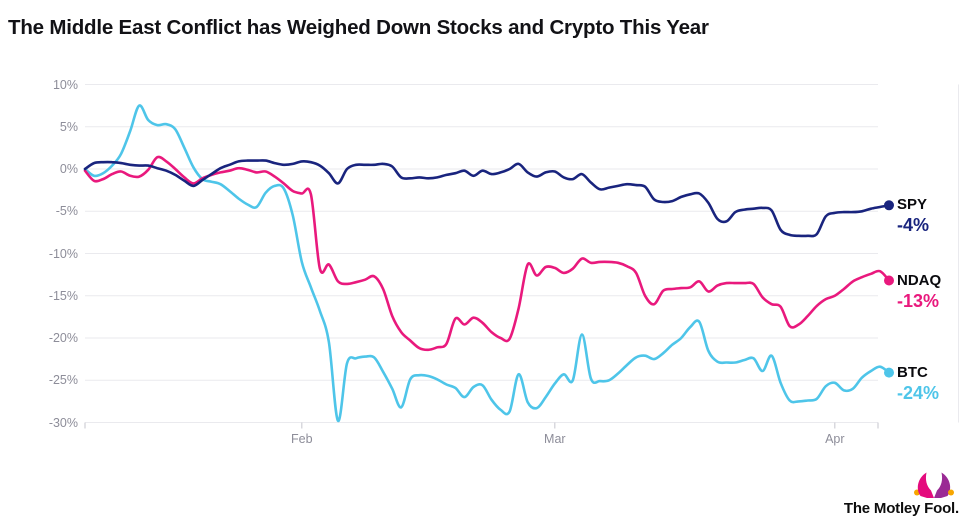 This screenshot has width=965, height=529. What do you see at coordinates (912, 372) in the screenshot?
I see `btc-ticker-label: BTC` at bounding box center [912, 372].